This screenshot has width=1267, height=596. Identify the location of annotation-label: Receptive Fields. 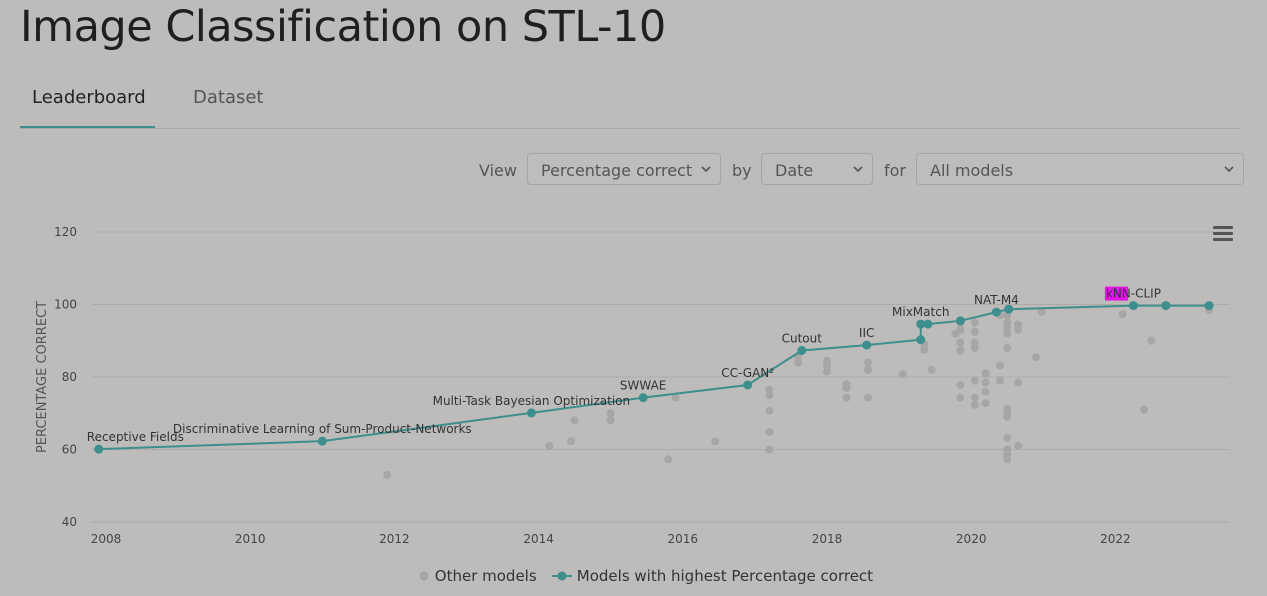
(135, 437).